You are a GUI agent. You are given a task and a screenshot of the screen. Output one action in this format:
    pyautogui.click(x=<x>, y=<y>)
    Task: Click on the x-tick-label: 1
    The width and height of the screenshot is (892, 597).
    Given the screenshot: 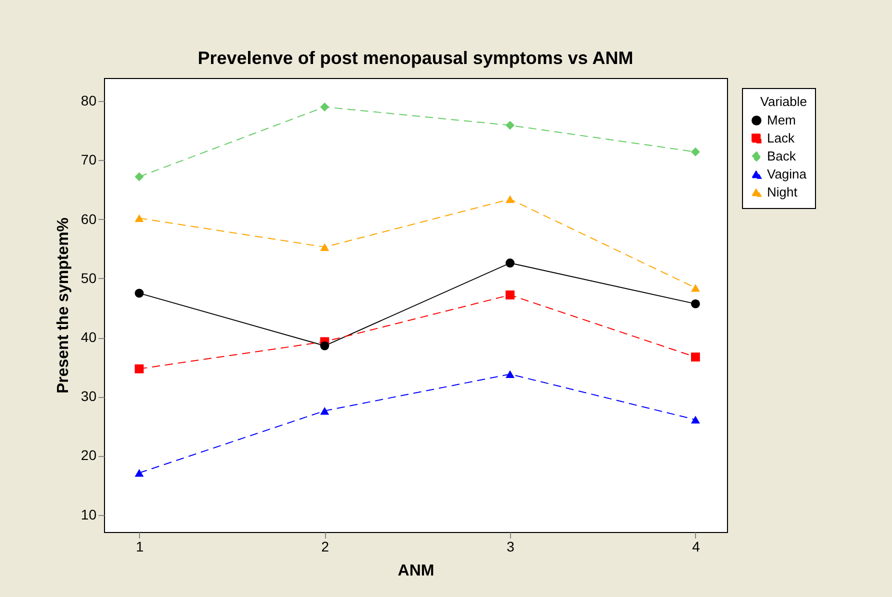 What is the action you would take?
    pyautogui.click(x=140, y=546)
    